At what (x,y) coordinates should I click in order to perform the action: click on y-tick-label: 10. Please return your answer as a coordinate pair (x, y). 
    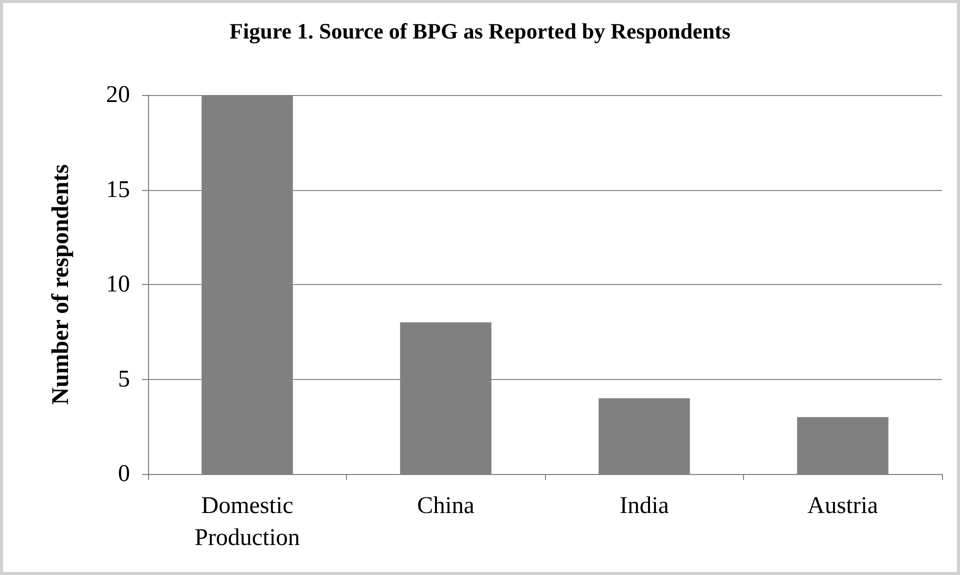
    Looking at the image, I should click on (118, 285).